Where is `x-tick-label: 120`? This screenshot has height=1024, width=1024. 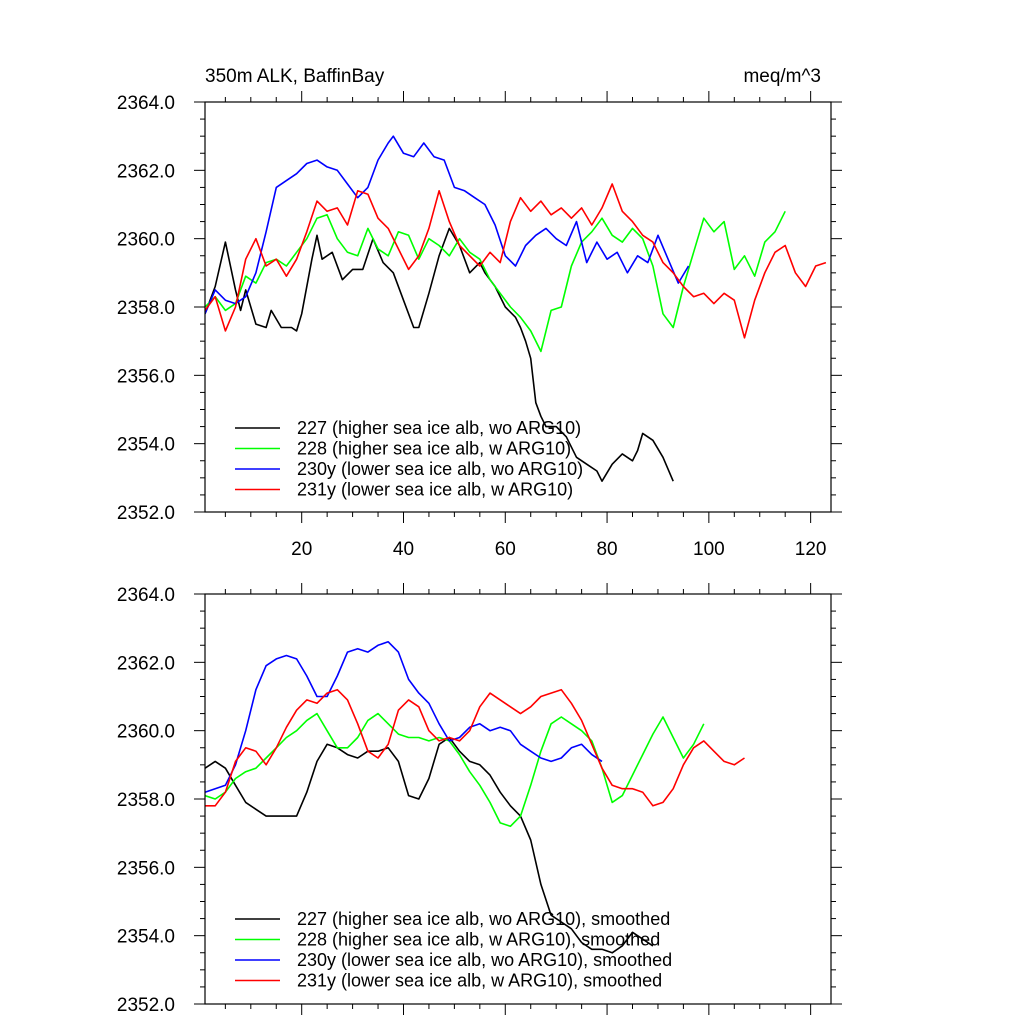 x-tick-label: 120 is located at coordinates (811, 549).